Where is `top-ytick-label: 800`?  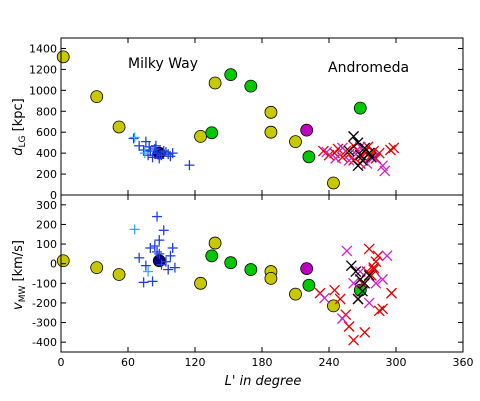 top-ytick-label: 800 is located at coordinates (46, 111).